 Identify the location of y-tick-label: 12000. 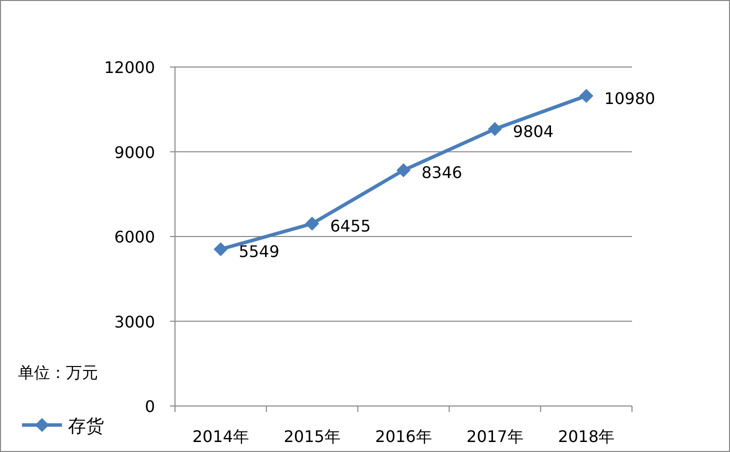
(129, 67).